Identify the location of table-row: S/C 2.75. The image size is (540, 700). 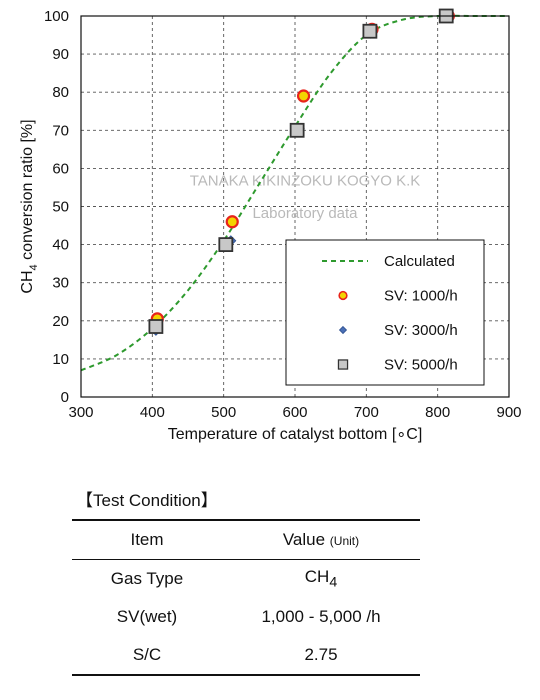
(246, 655).